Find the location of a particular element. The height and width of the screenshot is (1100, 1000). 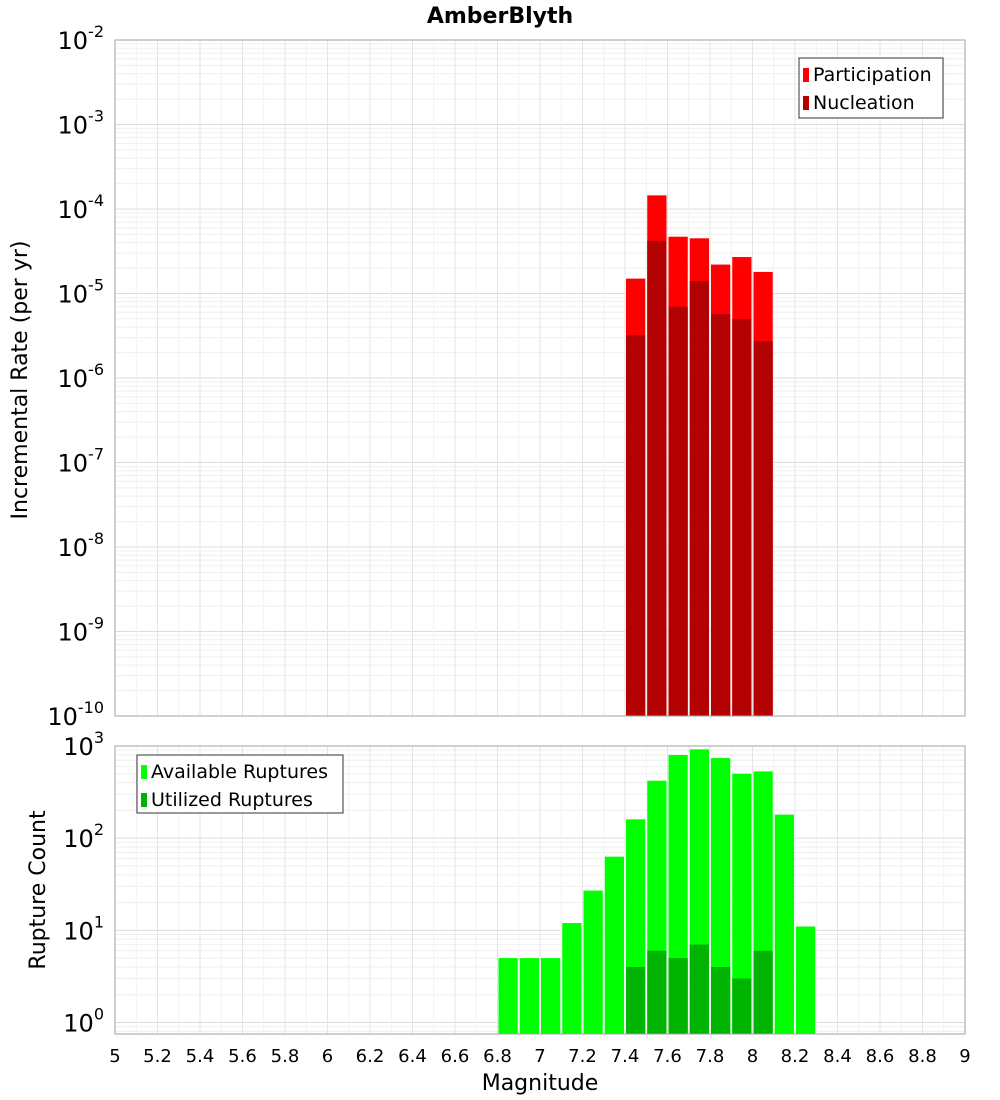

x-tick-label: 5 is located at coordinates (114, 1056).